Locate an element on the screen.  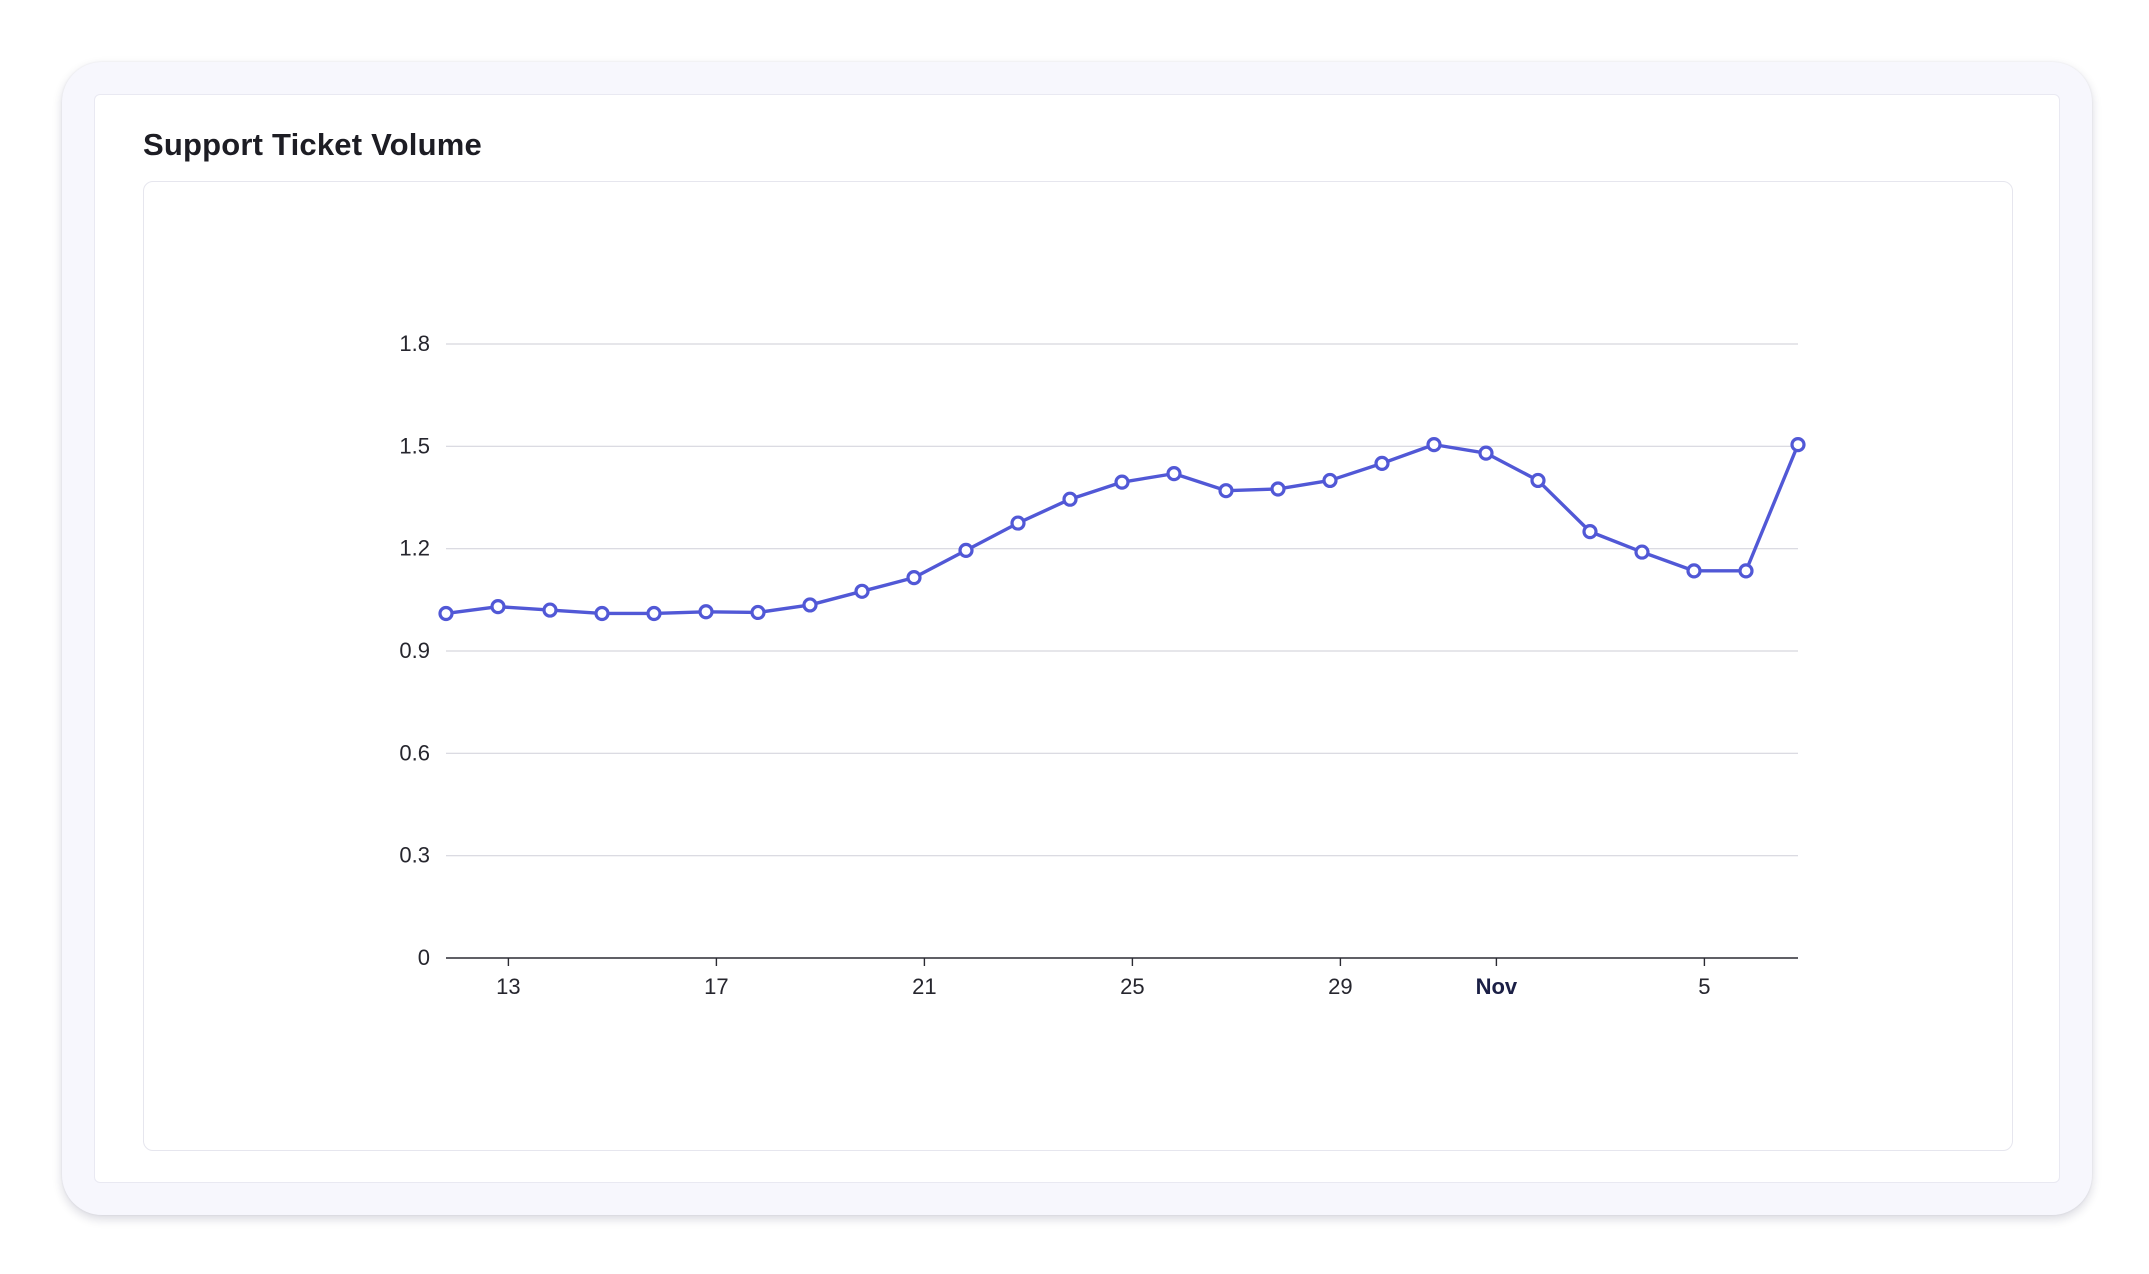
y-tick-label: 0 is located at coordinates (424, 957).